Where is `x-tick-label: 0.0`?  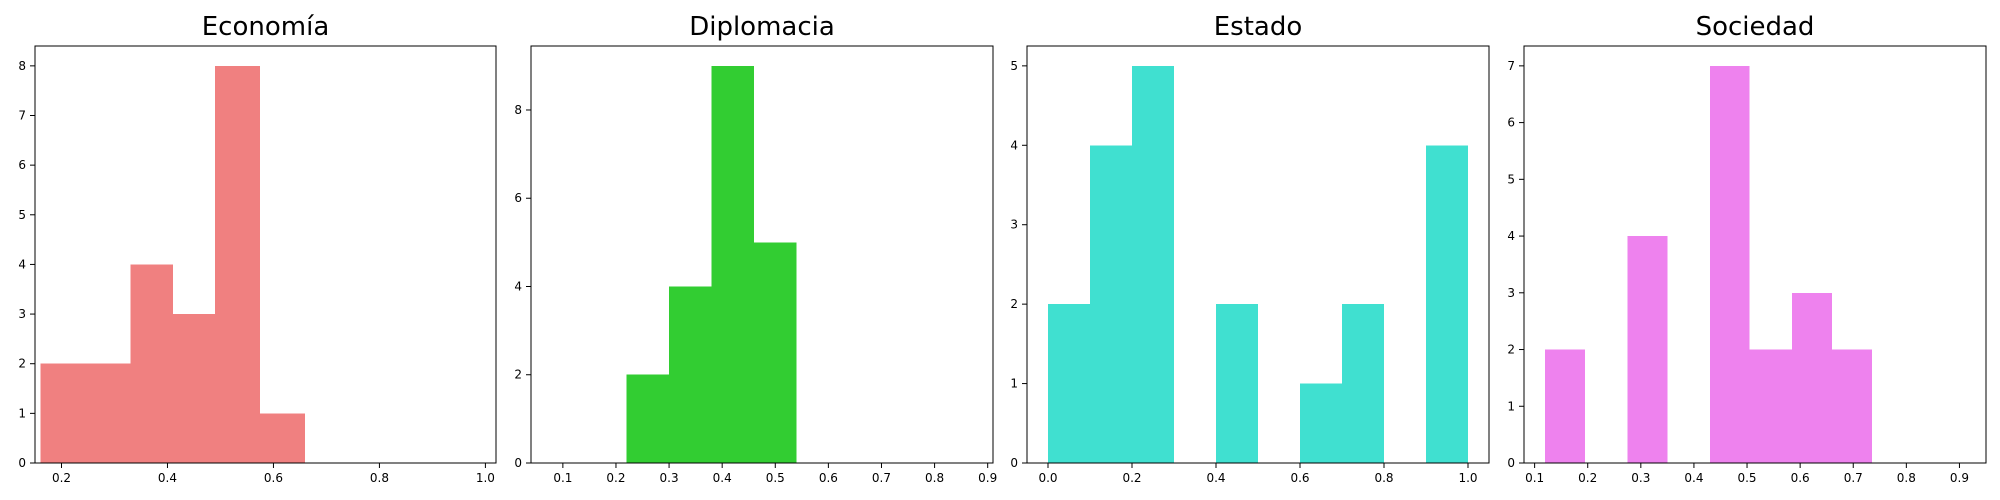 x-tick-label: 0.0 is located at coordinates (1047, 478).